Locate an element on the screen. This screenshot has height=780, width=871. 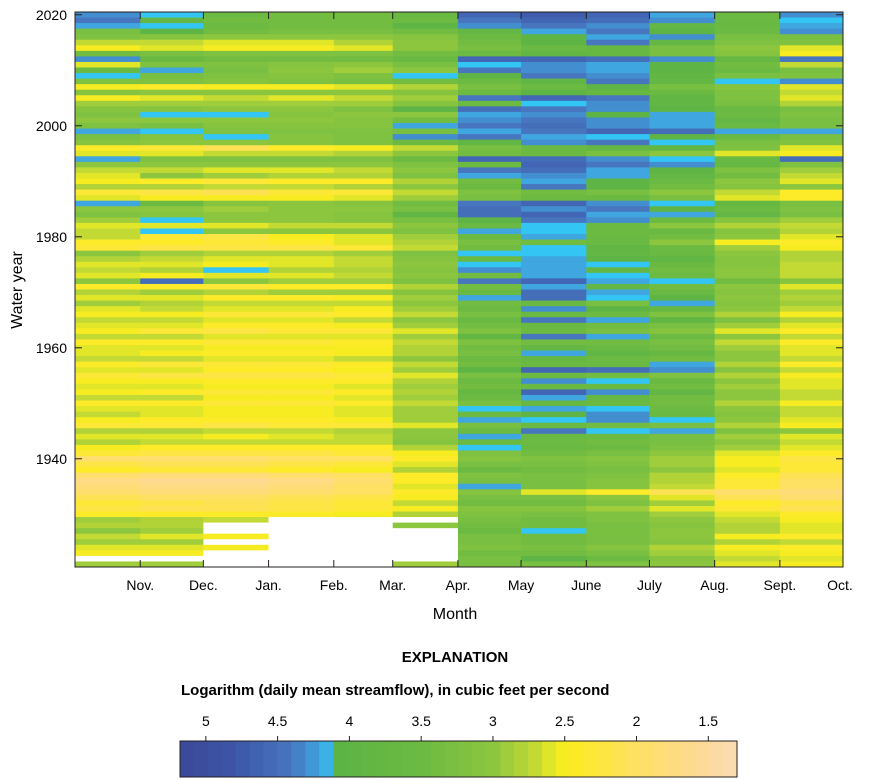
colorbar-tick-label: 2 is located at coordinates (637, 721).